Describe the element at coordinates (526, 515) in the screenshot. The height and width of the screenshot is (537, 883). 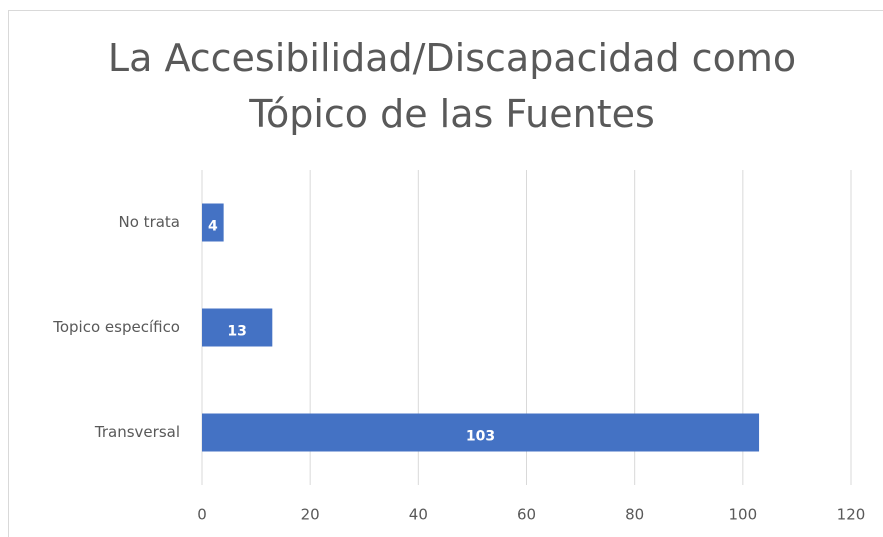
I see `x-tick-label: 60` at that location.